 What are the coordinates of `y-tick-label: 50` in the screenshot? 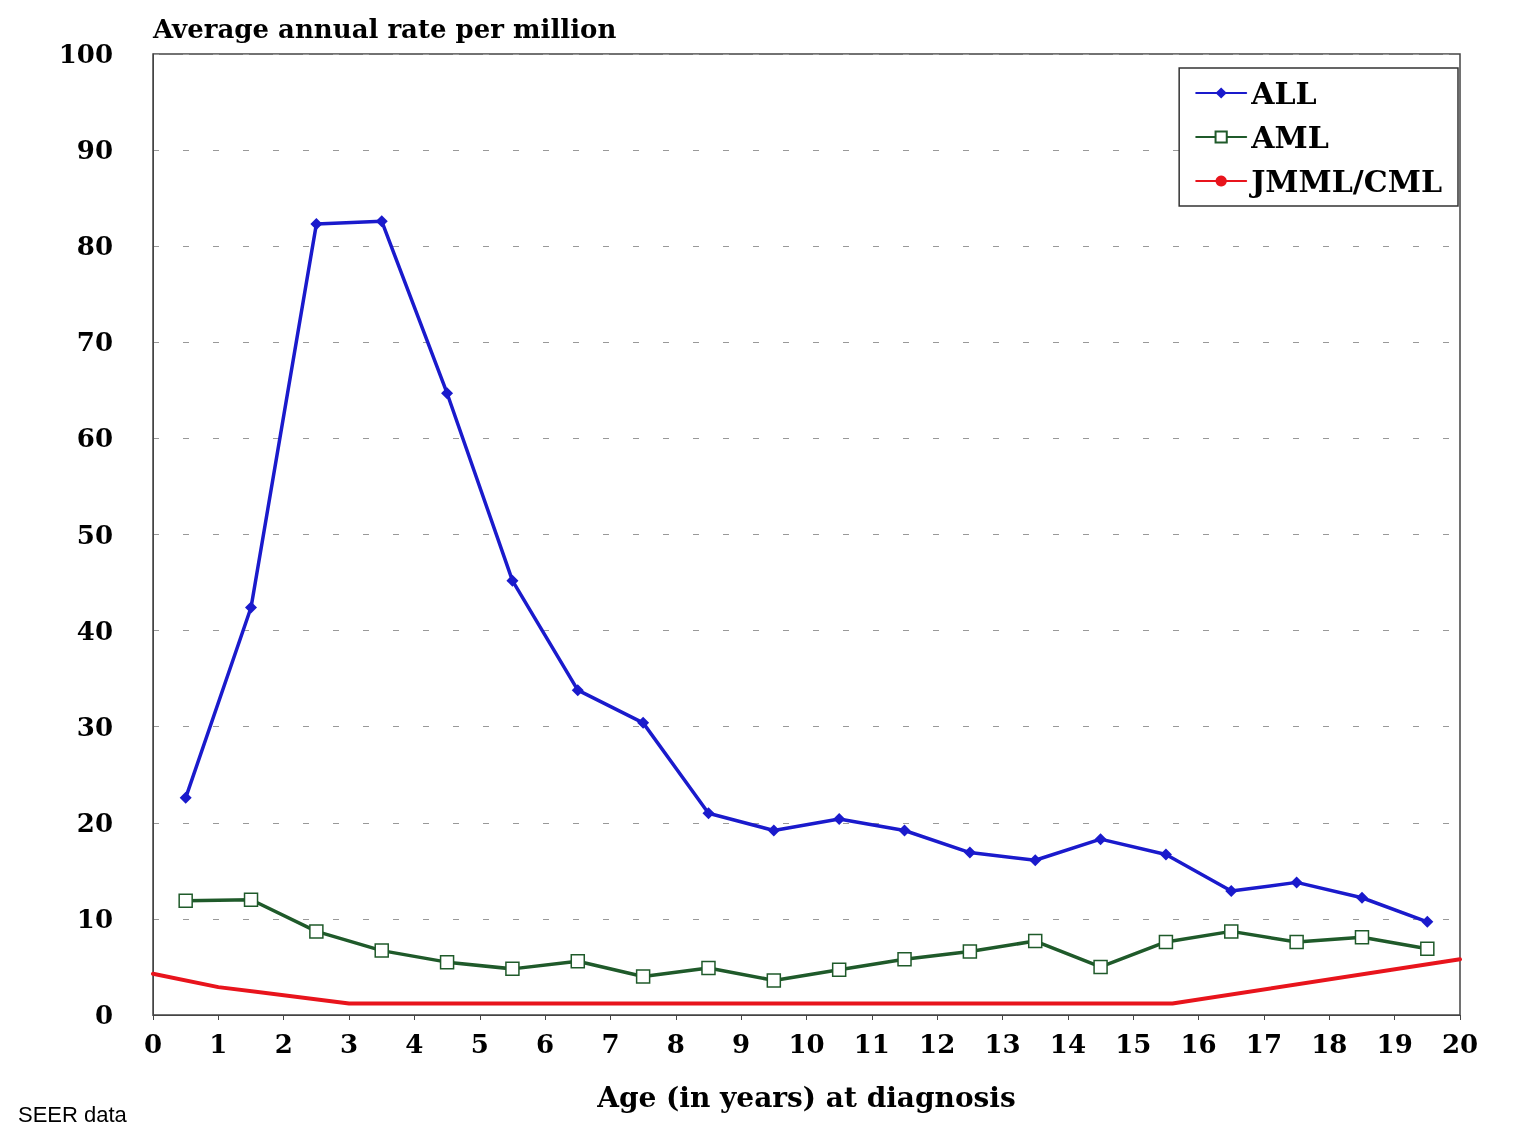 It's located at (94, 534).